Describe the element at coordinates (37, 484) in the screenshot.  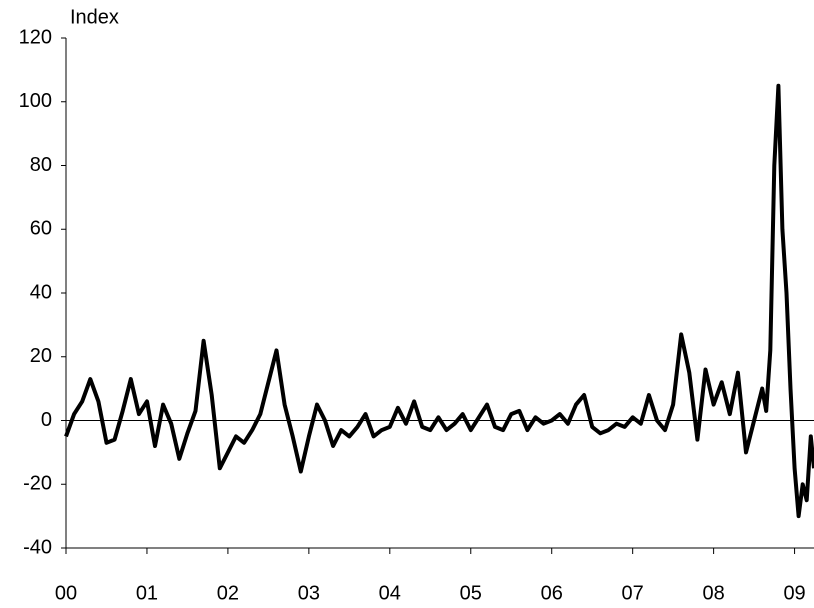
I see `y-tick-label: -20` at that location.